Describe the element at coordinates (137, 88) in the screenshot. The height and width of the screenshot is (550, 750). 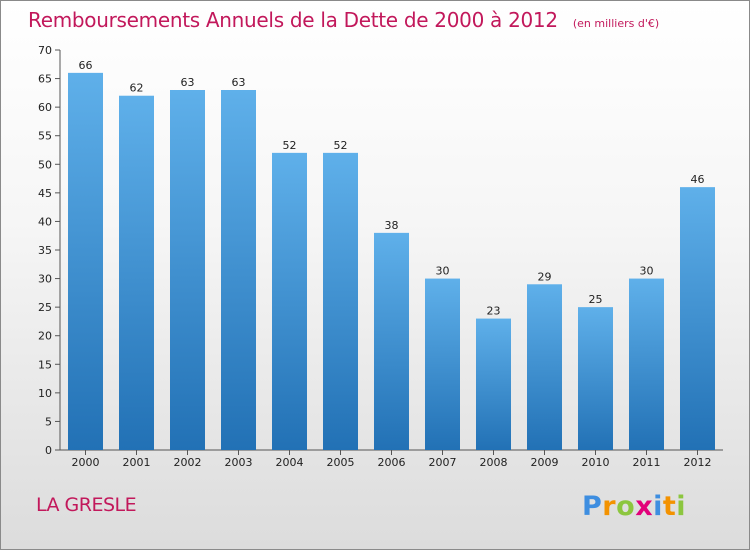
I see `bar-value-label: 62` at that location.